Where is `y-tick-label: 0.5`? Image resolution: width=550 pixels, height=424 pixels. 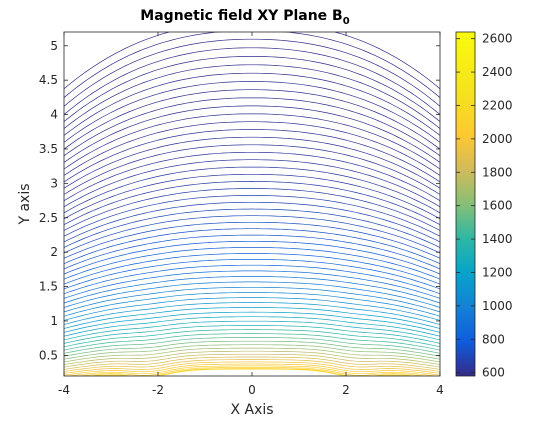
y-tick-label: 0.5 is located at coordinates (48, 355).